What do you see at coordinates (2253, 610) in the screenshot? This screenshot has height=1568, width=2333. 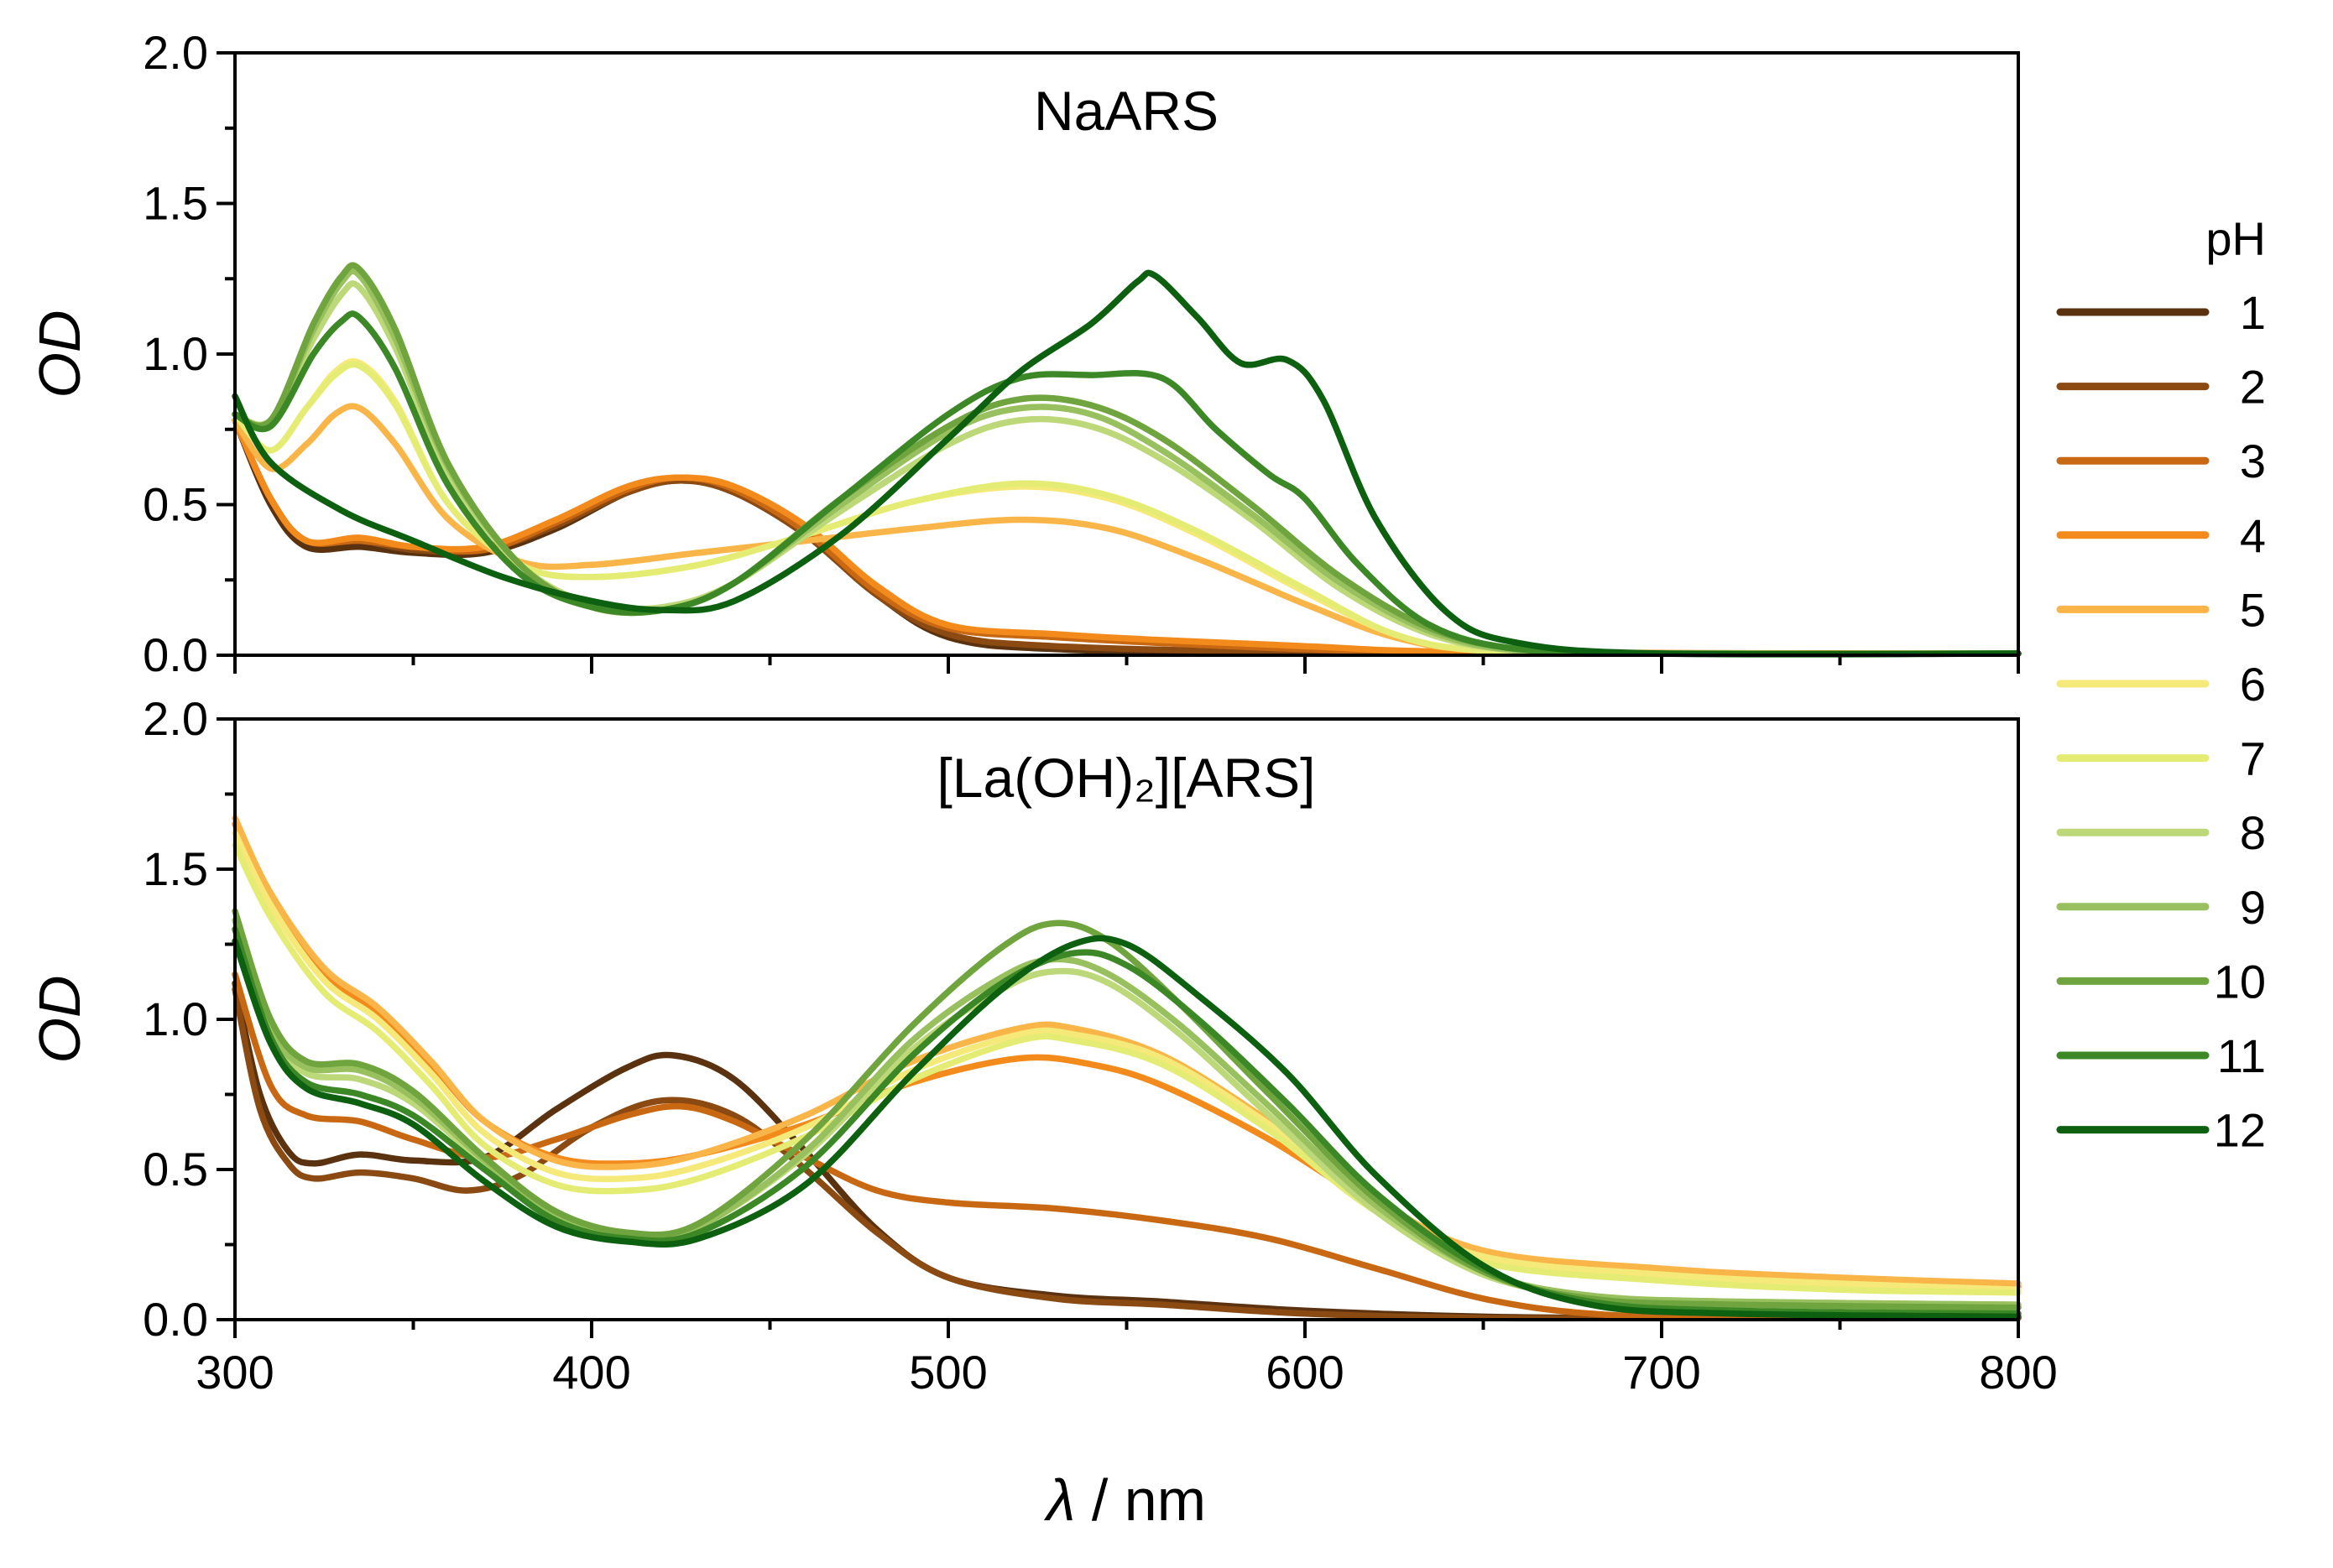 I see `legend-label-ph-5: 5` at bounding box center [2253, 610].